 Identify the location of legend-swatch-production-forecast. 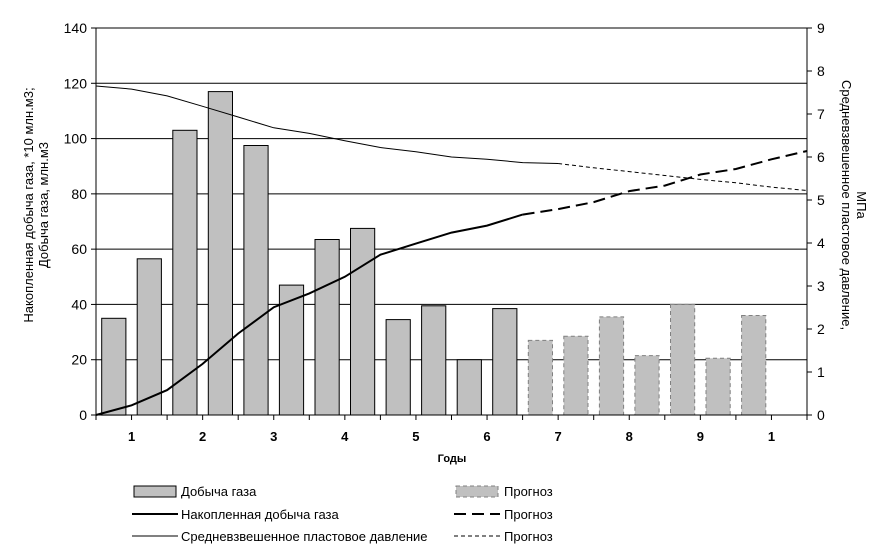
(477, 491).